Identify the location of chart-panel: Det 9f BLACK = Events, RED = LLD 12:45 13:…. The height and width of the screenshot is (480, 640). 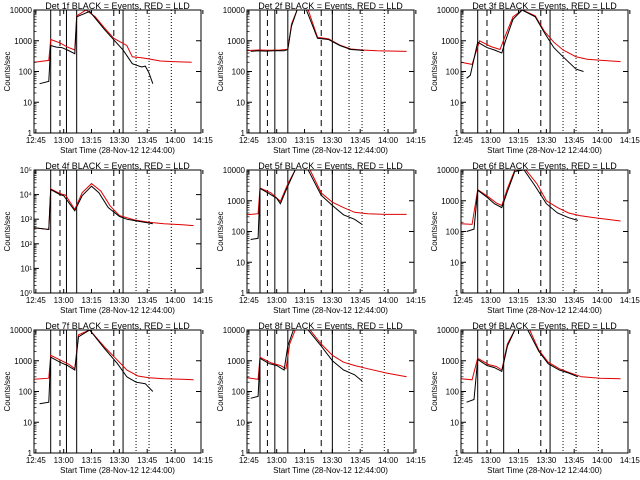
(535, 398).